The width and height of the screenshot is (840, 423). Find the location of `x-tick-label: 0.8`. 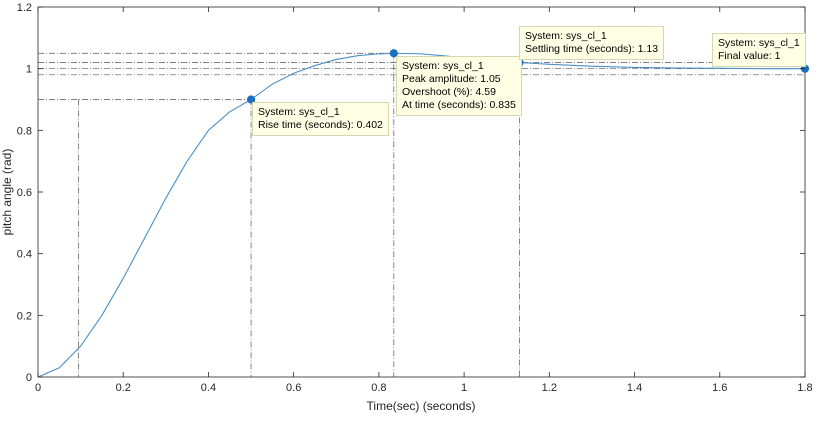

x-tick-label: 0.8 is located at coordinates (378, 388).